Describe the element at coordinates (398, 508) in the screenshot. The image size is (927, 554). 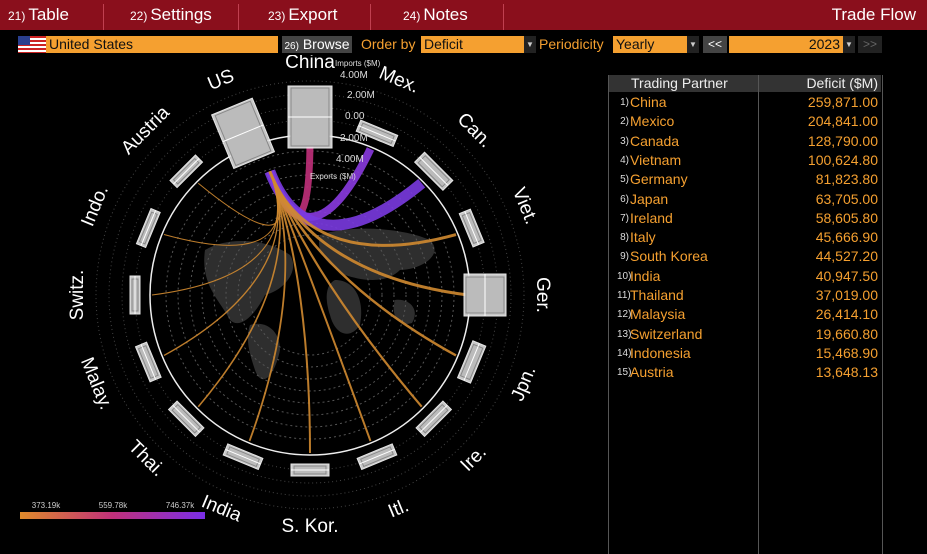
I see `partner-label: Itl.` at that location.